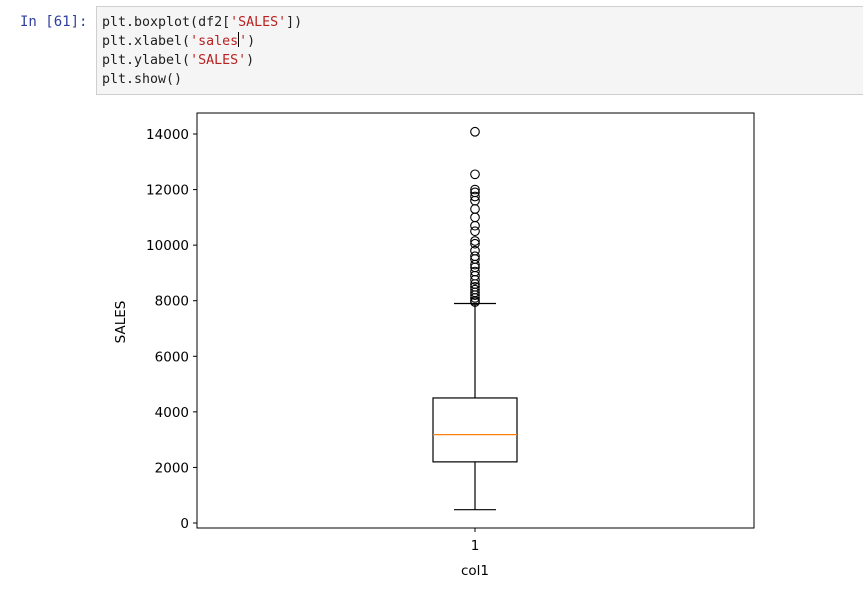 This screenshot has width=863, height=597. Describe the element at coordinates (166, 22) in the screenshot. I see `code-token: plt.boxplot(df2[` at that location.